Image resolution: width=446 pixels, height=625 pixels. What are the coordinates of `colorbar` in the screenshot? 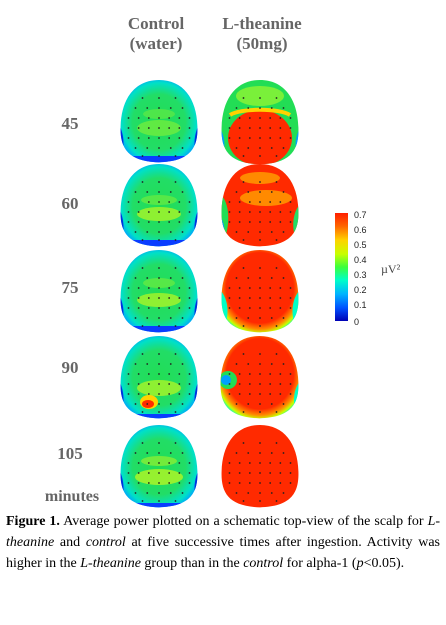 It's located at (341, 267).